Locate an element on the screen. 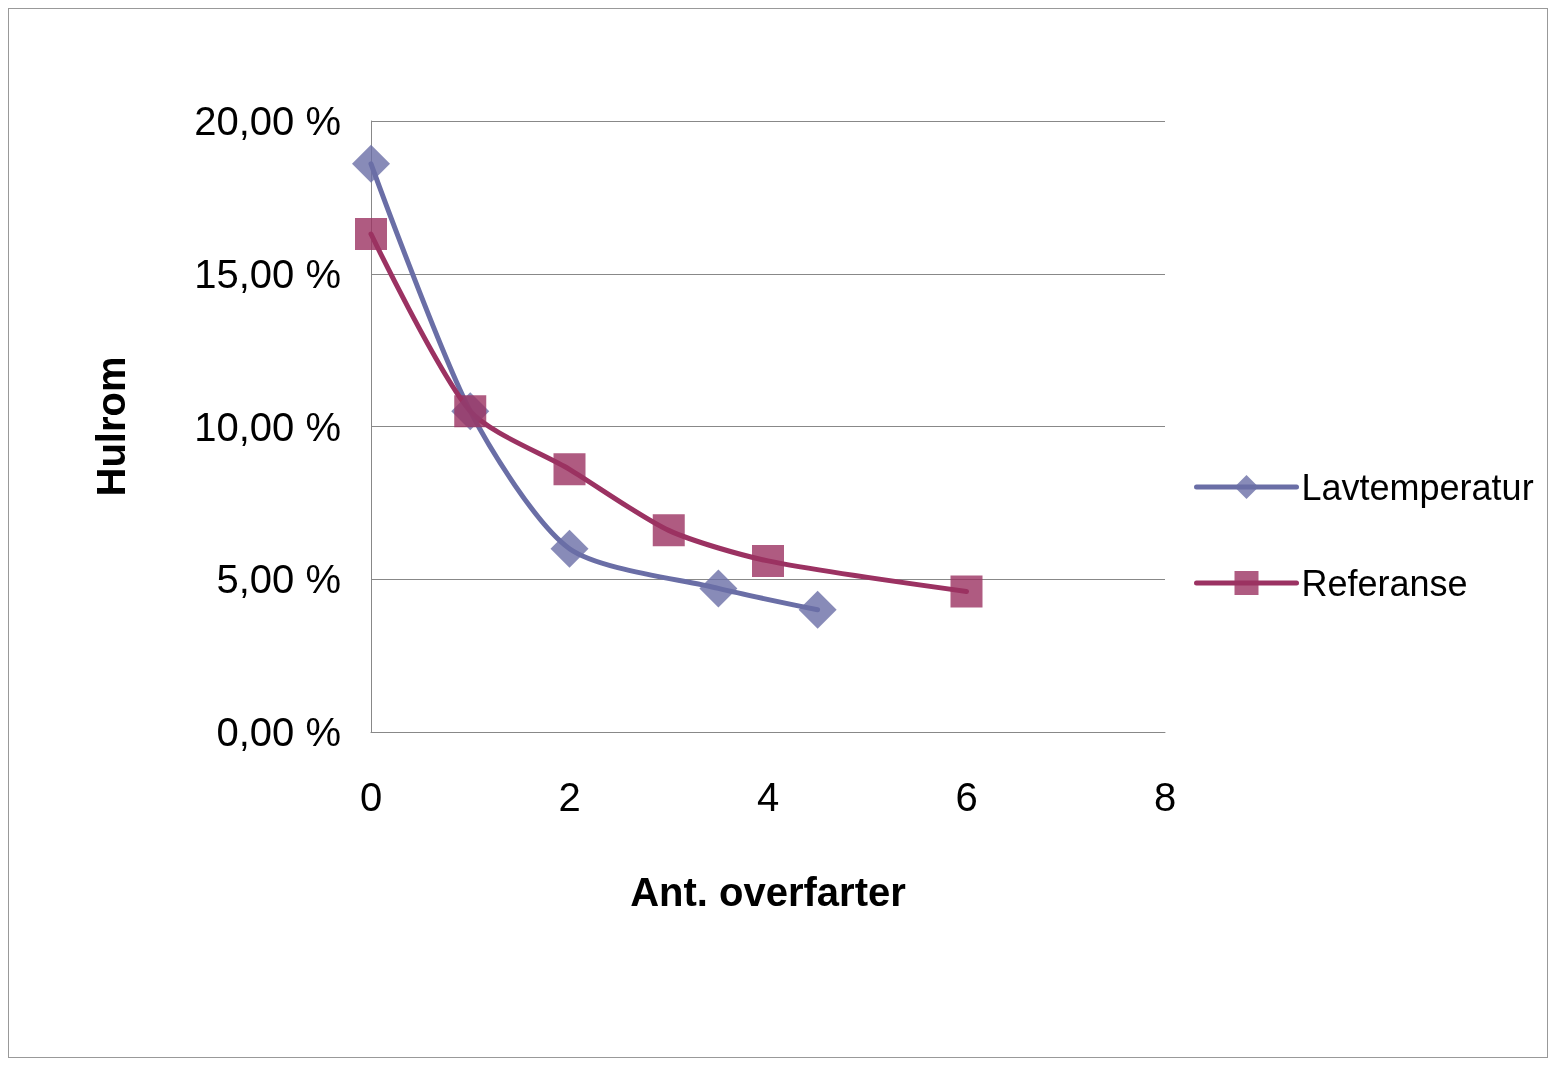 This screenshot has height=1067, width=1558. x-tick-label: 0 is located at coordinates (371, 797).